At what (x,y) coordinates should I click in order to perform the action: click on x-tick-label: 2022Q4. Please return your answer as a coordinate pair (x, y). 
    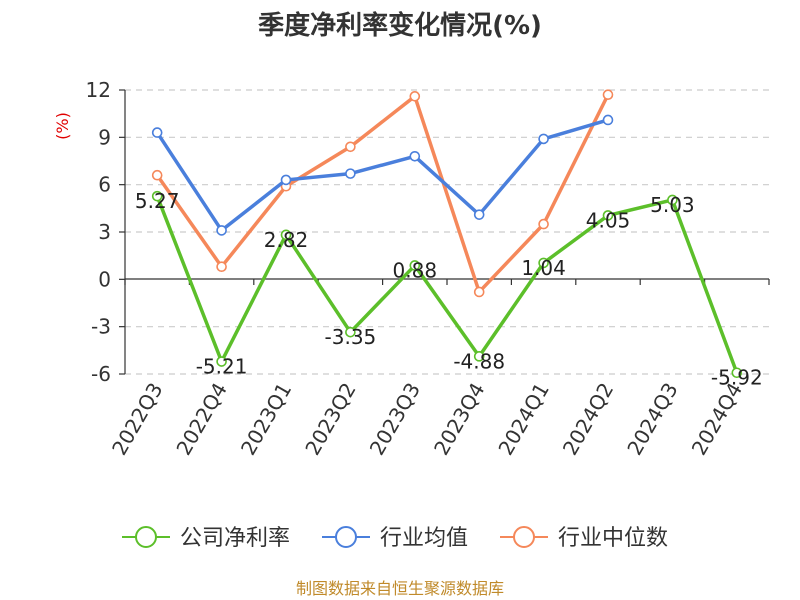
    Looking at the image, I should click on (201, 419).